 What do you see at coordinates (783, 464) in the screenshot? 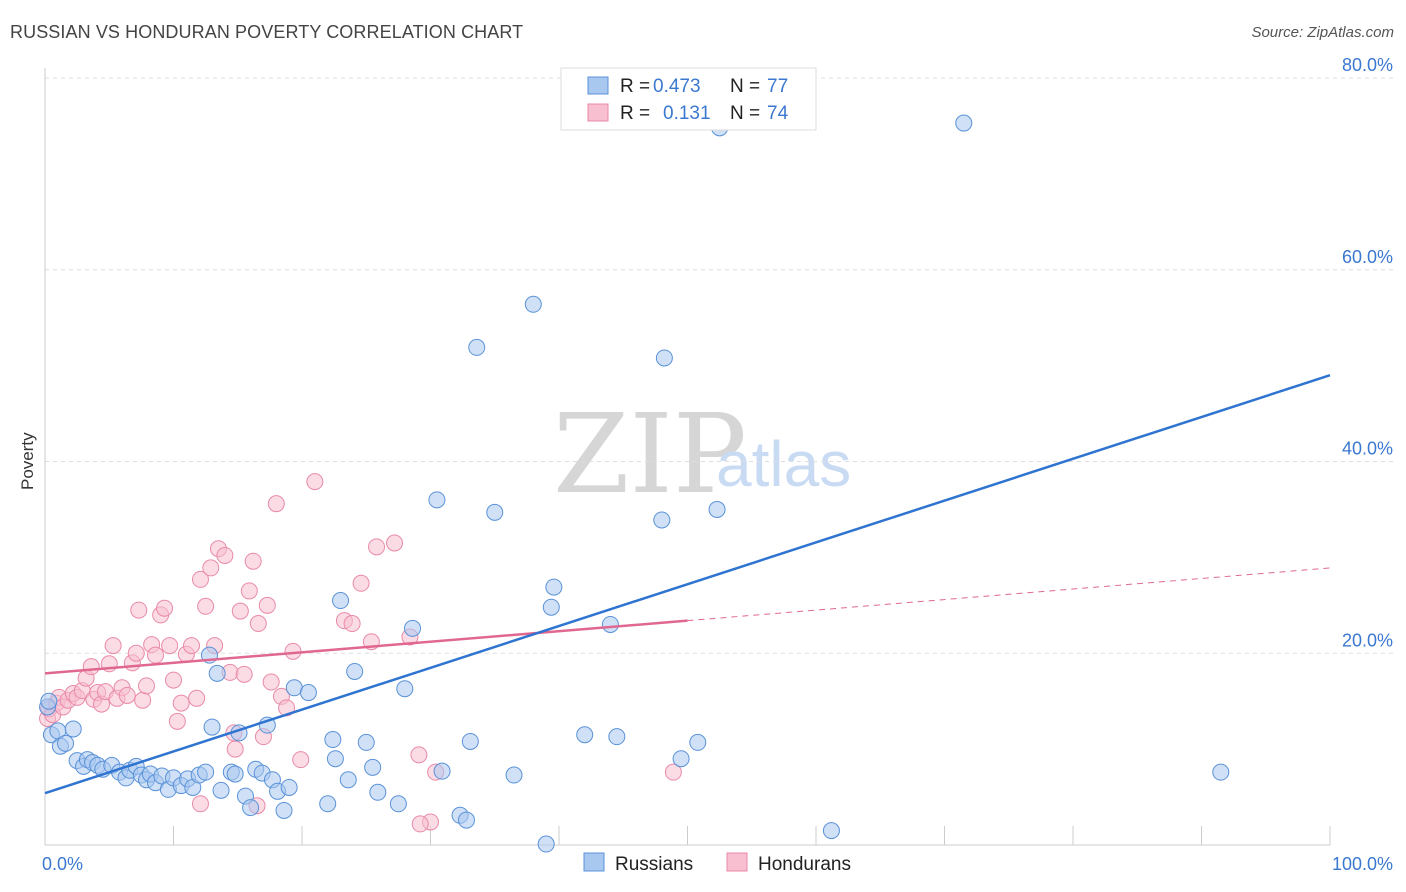
I see `watermark-atlas: atlas` at bounding box center [783, 464].